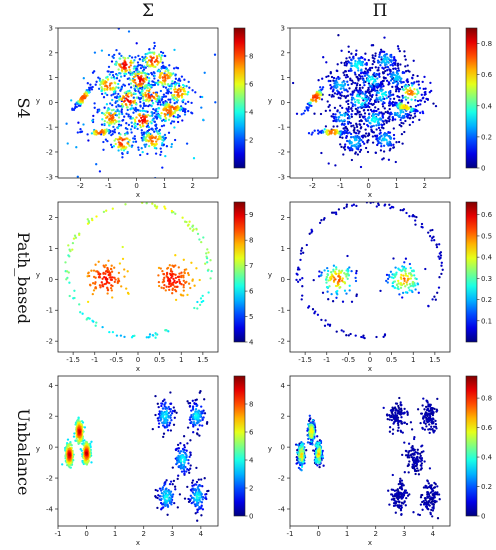 This screenshot has height=550, width=496. I want to click on x-tick-label: 1, so click(181, 360).